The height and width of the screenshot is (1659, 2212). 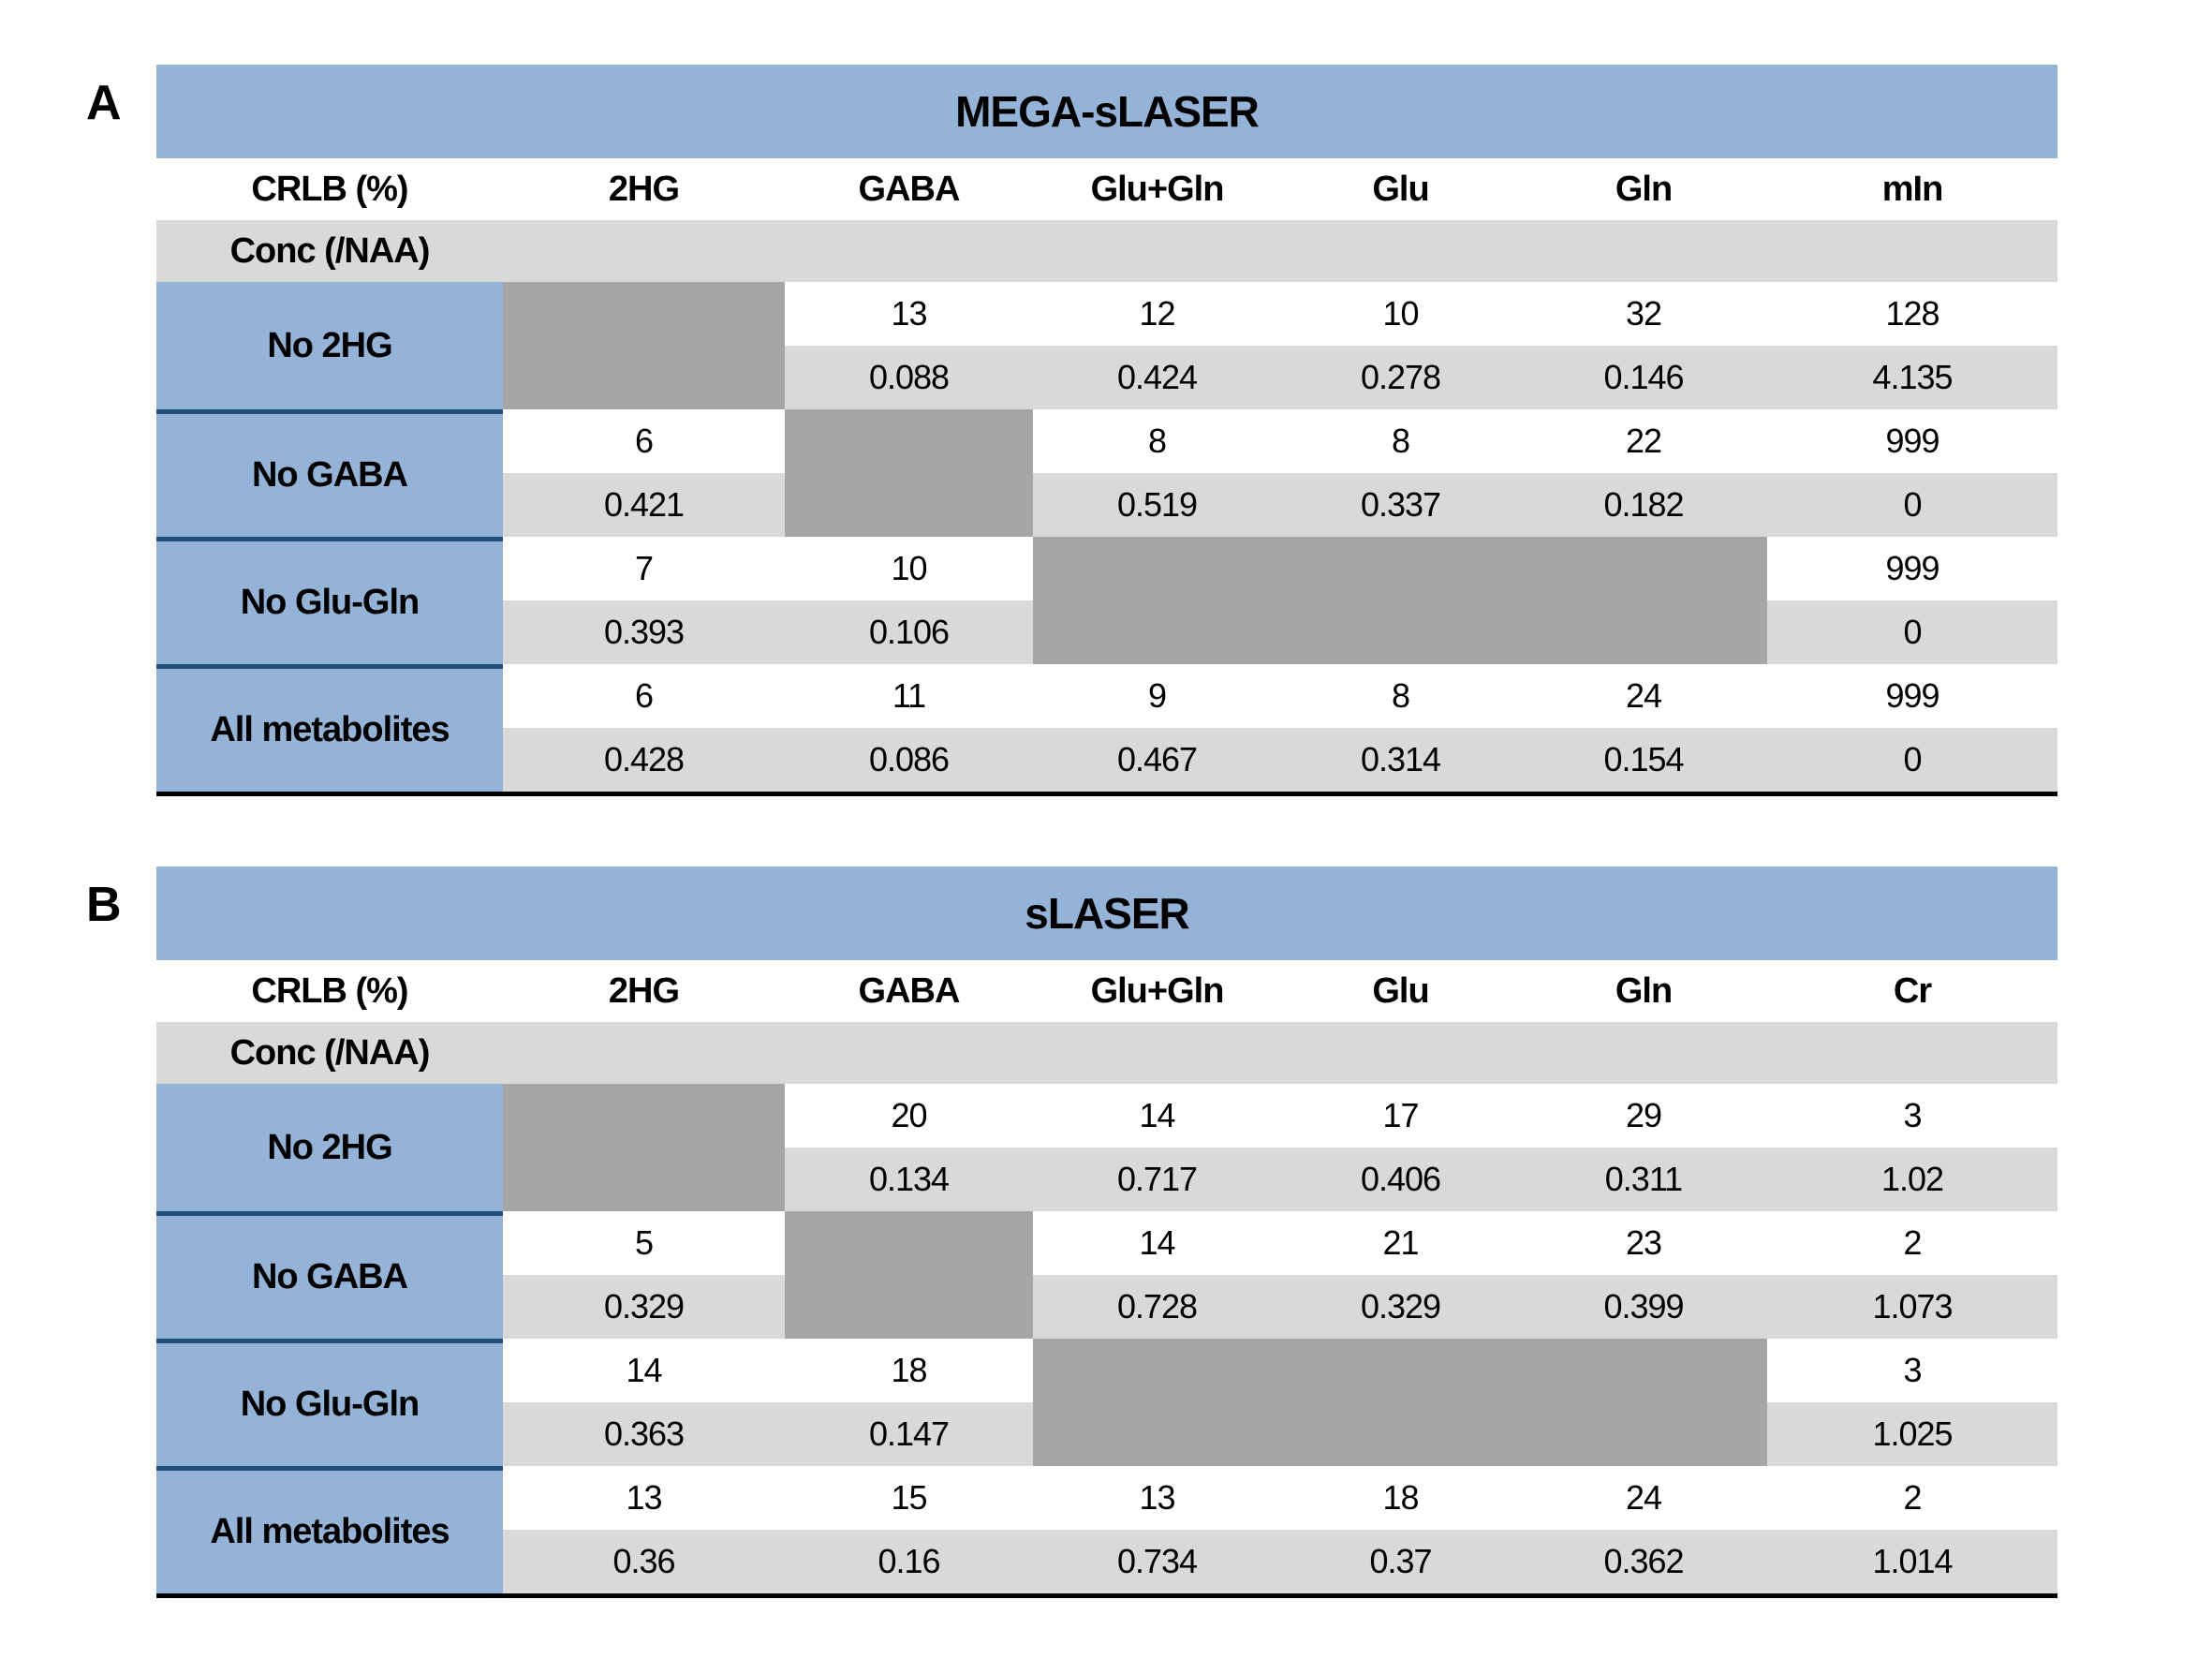 What do you see at coordinates (1400, 505) in the screenshot?
I see `conc-cell: 0.337` at bounding box center [1400, 505].